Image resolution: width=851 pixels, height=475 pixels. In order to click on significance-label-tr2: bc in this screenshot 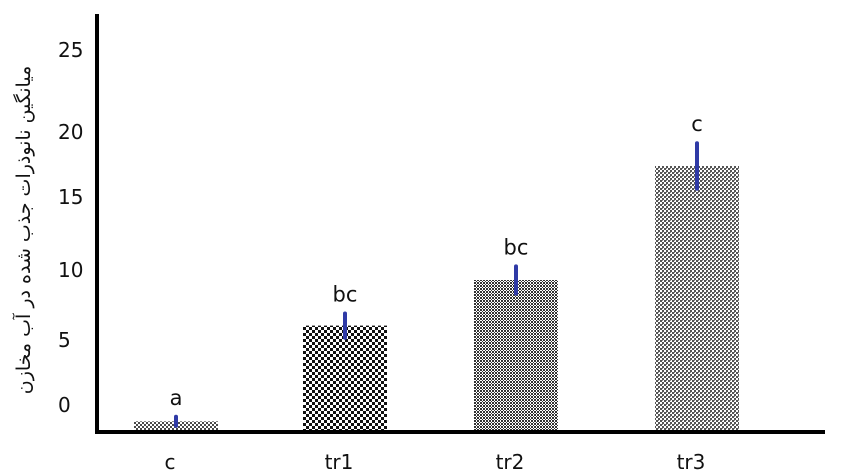, I will do `click(516, 247)`.